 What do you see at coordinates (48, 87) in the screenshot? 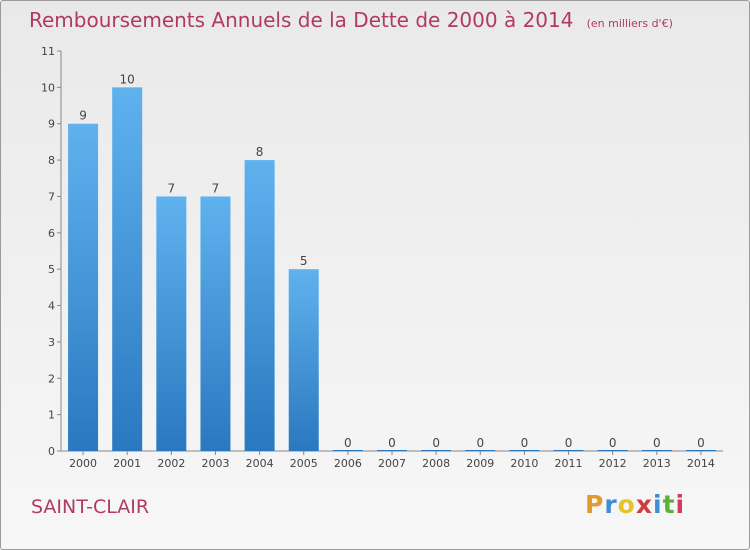
I see `y-tick-label: 10` at bounding box center [48, 87].